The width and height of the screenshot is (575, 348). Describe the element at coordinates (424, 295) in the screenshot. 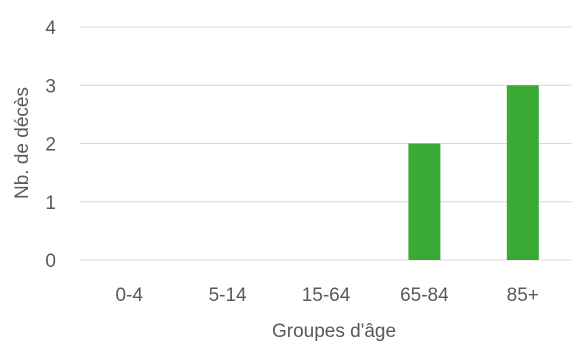

I see `x-tick-label: 65-84` at that location.